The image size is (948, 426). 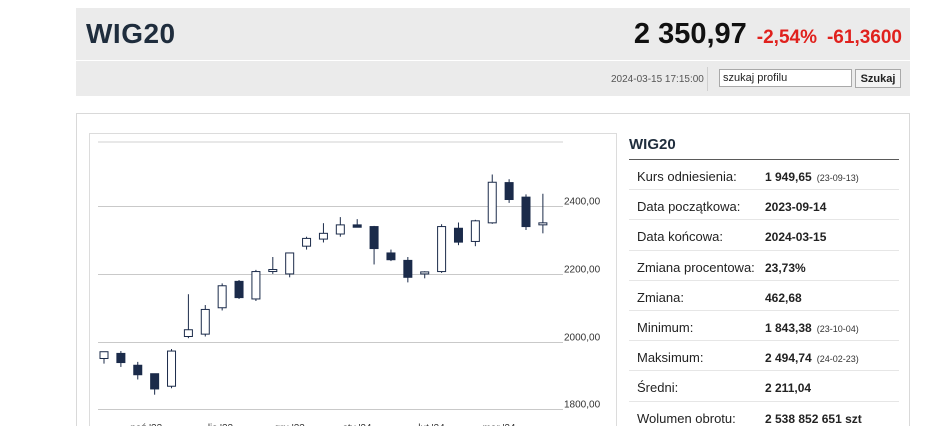 What do you see at coordinates (796, 207) in the screenshot?
I see `summary-value: 2023-09-14` at bounding box center [796, 207].